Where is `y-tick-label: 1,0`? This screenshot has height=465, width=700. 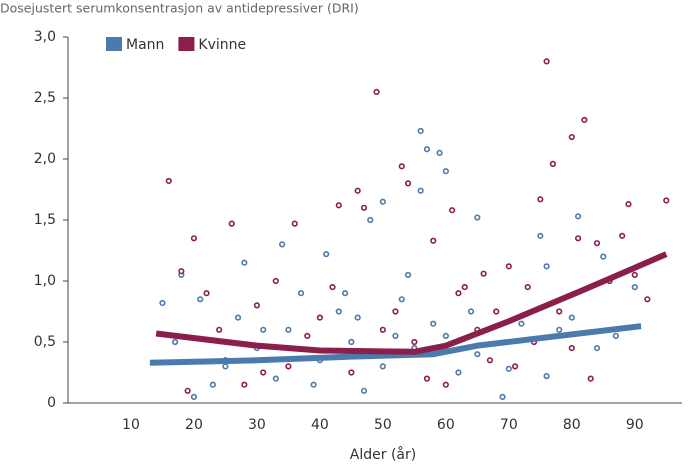 y-tick-label: 1,0 is located at coordinates (45, 281).